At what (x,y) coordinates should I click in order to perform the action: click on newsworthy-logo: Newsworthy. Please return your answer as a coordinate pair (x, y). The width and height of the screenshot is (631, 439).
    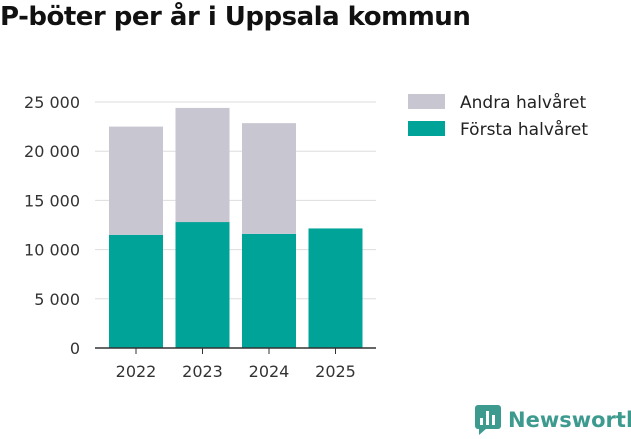
    Looking at the image, I should click on (553, 420).